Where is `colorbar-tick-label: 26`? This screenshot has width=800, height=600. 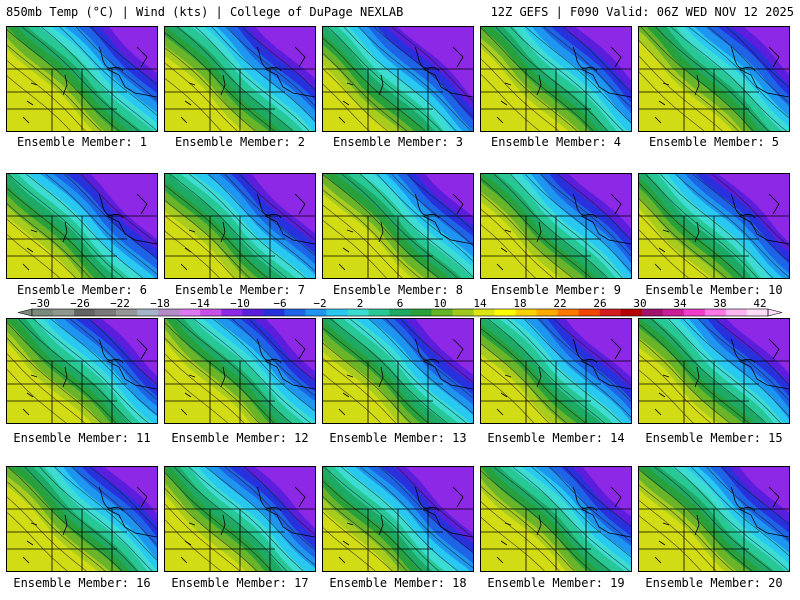
colorbar-tick-label: 26 is located at coordinates (599, 303).